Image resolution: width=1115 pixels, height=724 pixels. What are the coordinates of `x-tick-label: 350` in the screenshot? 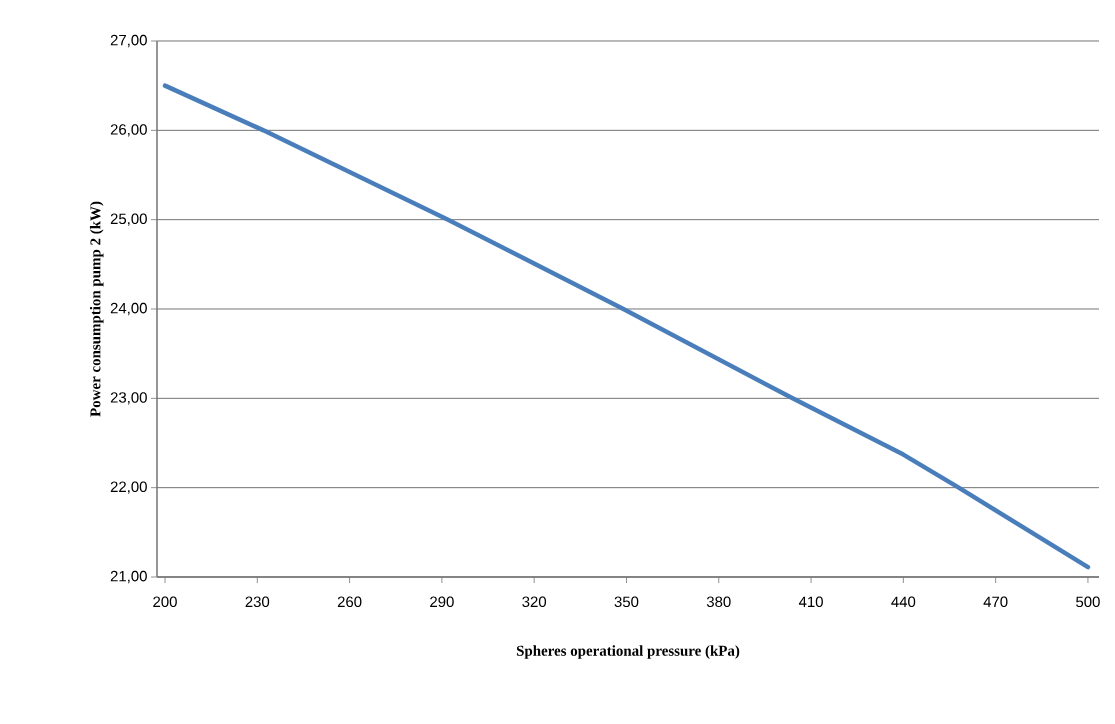 It's located at (626, 602).